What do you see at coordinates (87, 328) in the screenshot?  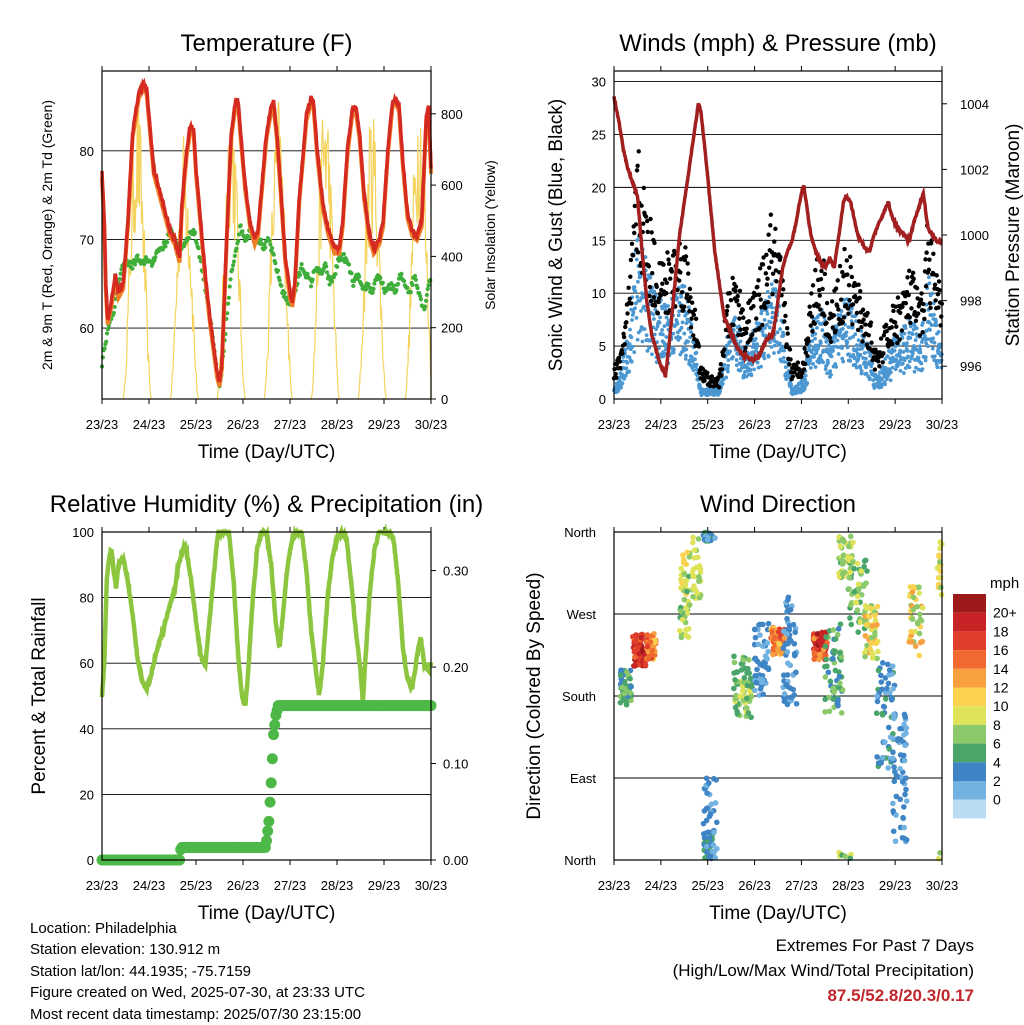 I see `temperature-ytick-label: 60` at bounding box center [87, 328].